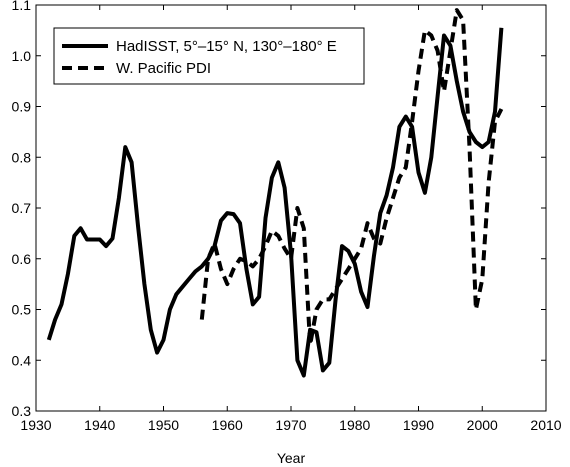 This screenshot has width=570, height=467. Describe the element at coordinates (22, 157) in the screenshot. I see `y-tick-label: 0.8` at that location.